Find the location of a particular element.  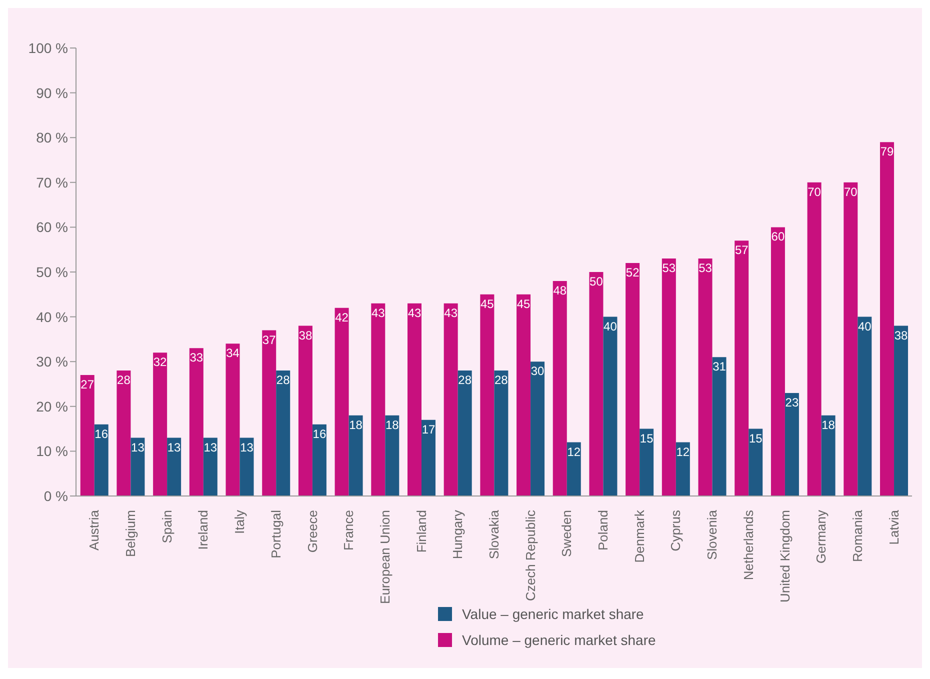

y-tick-label: 10 % is located at coordinates (52, 451).